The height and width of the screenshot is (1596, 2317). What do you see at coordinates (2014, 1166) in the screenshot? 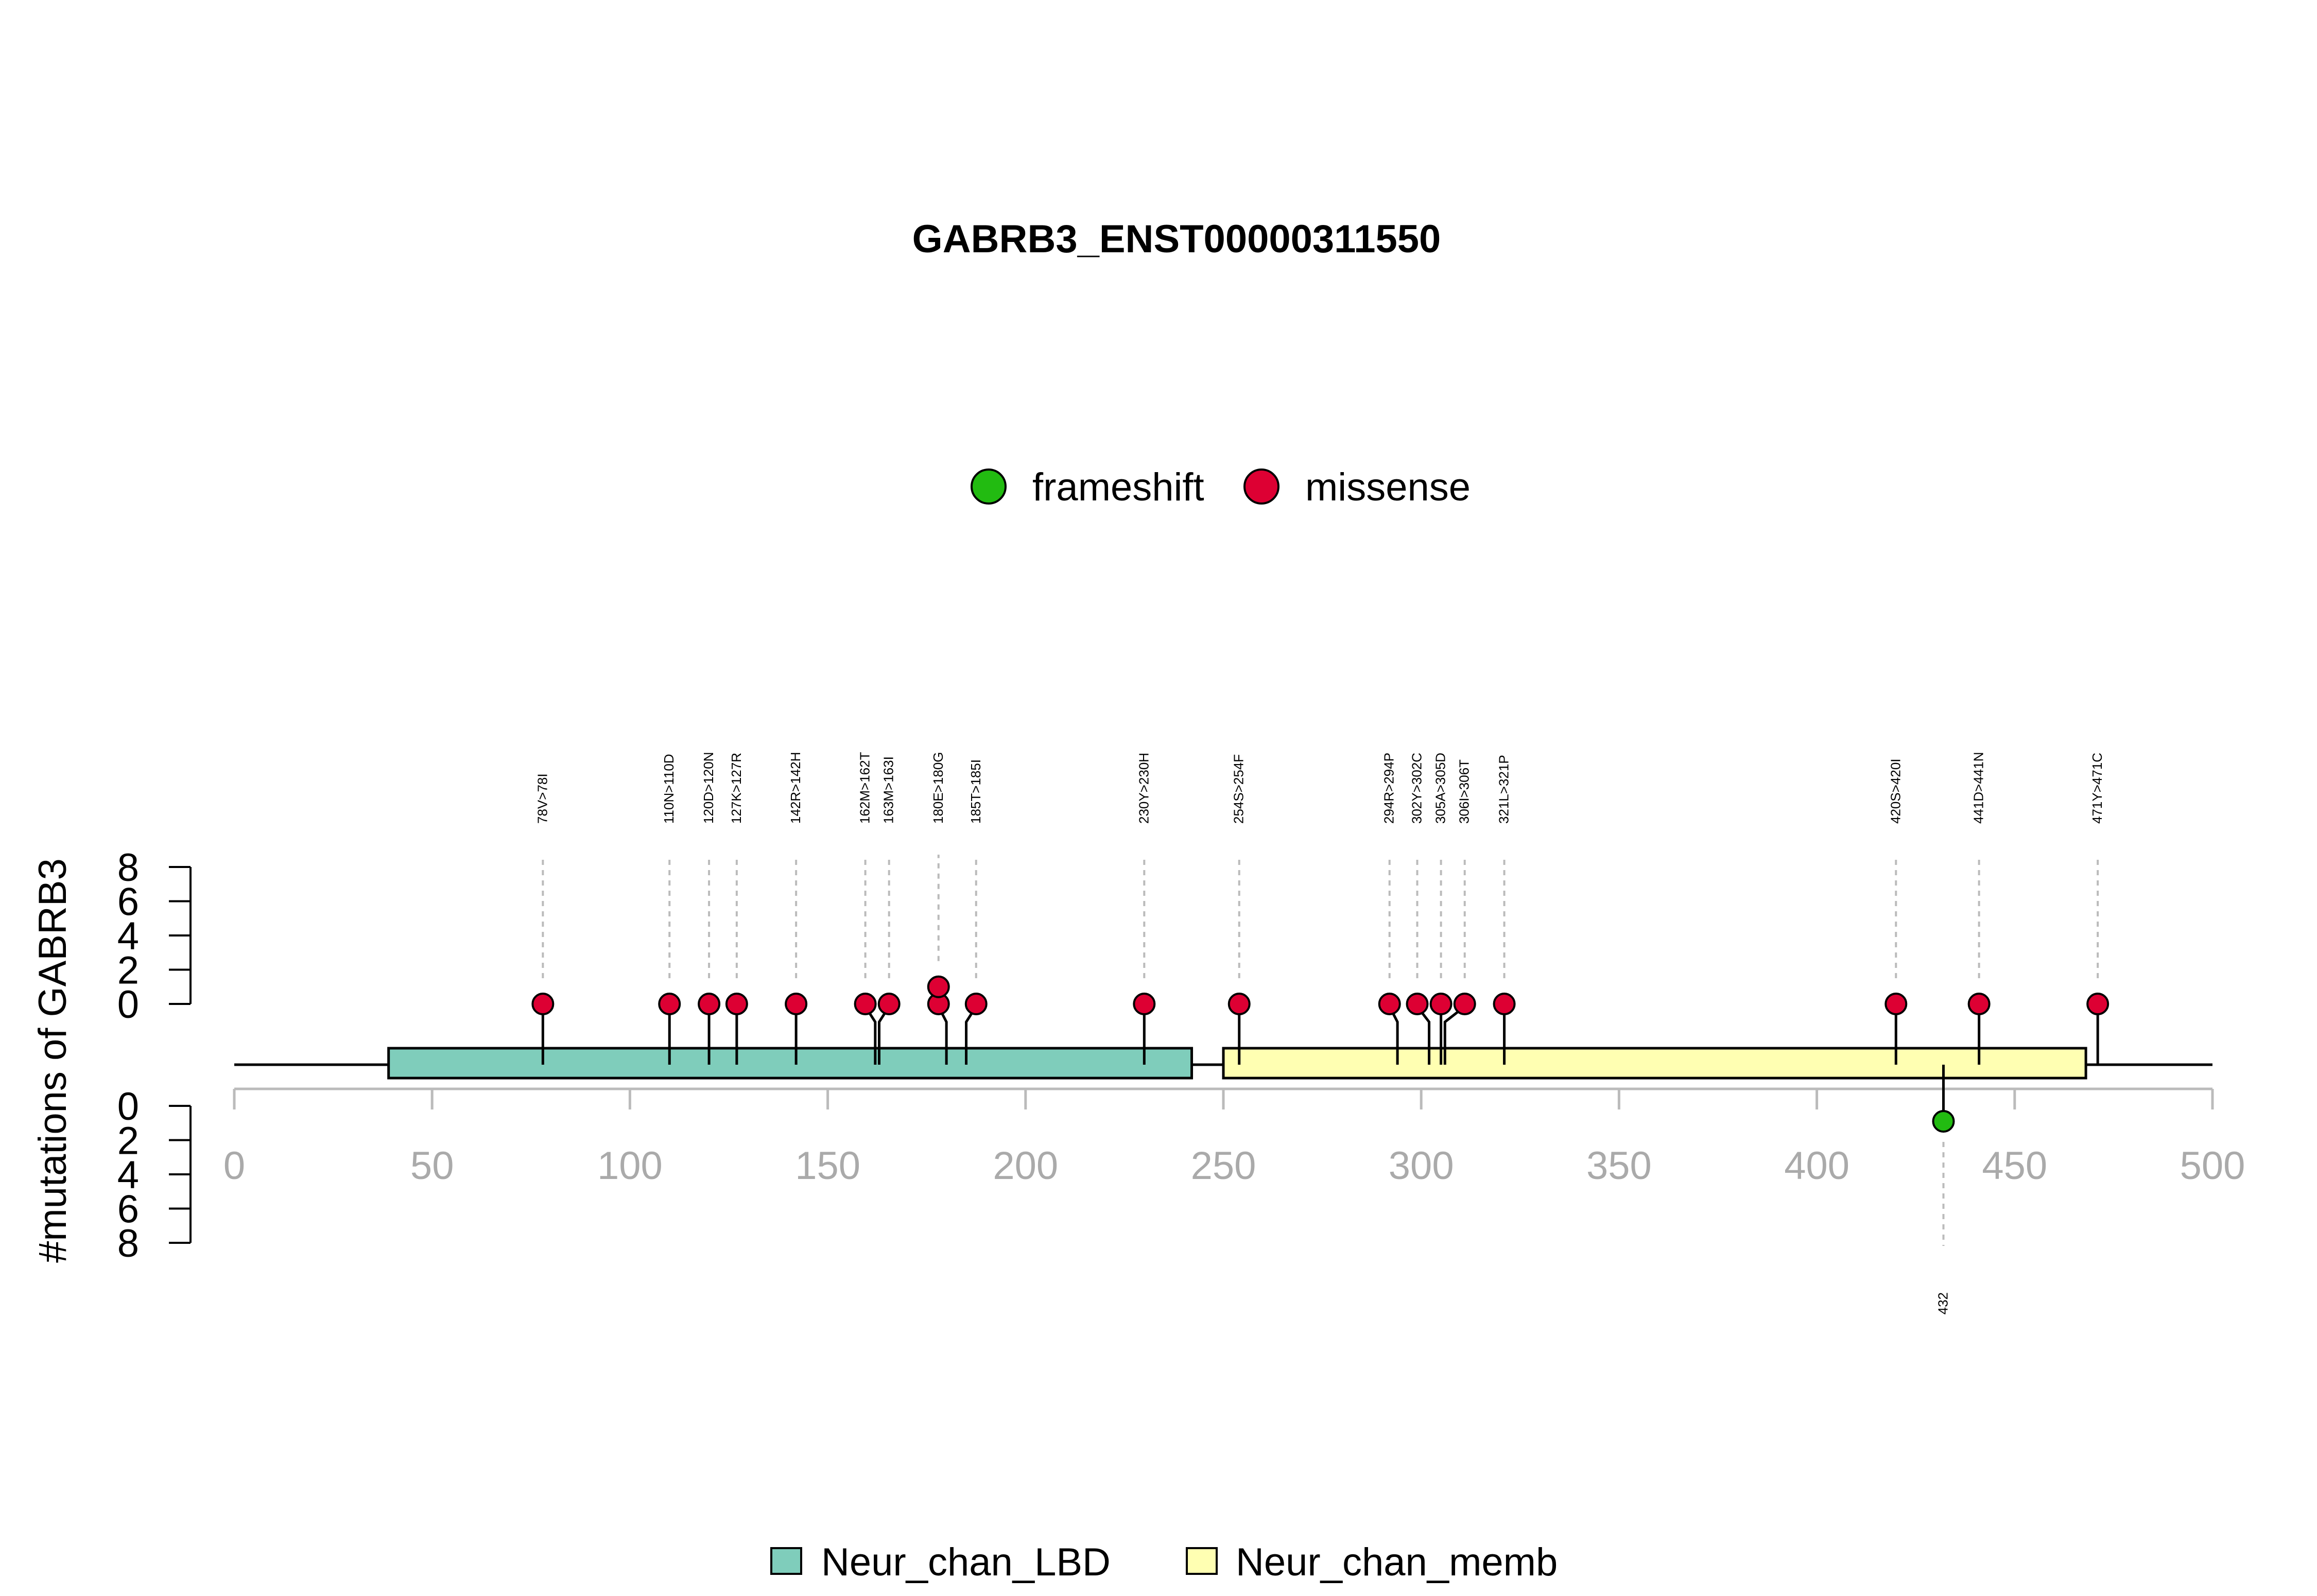
I see `x-tick-label: 450` at bounding box center [2014, 1166].